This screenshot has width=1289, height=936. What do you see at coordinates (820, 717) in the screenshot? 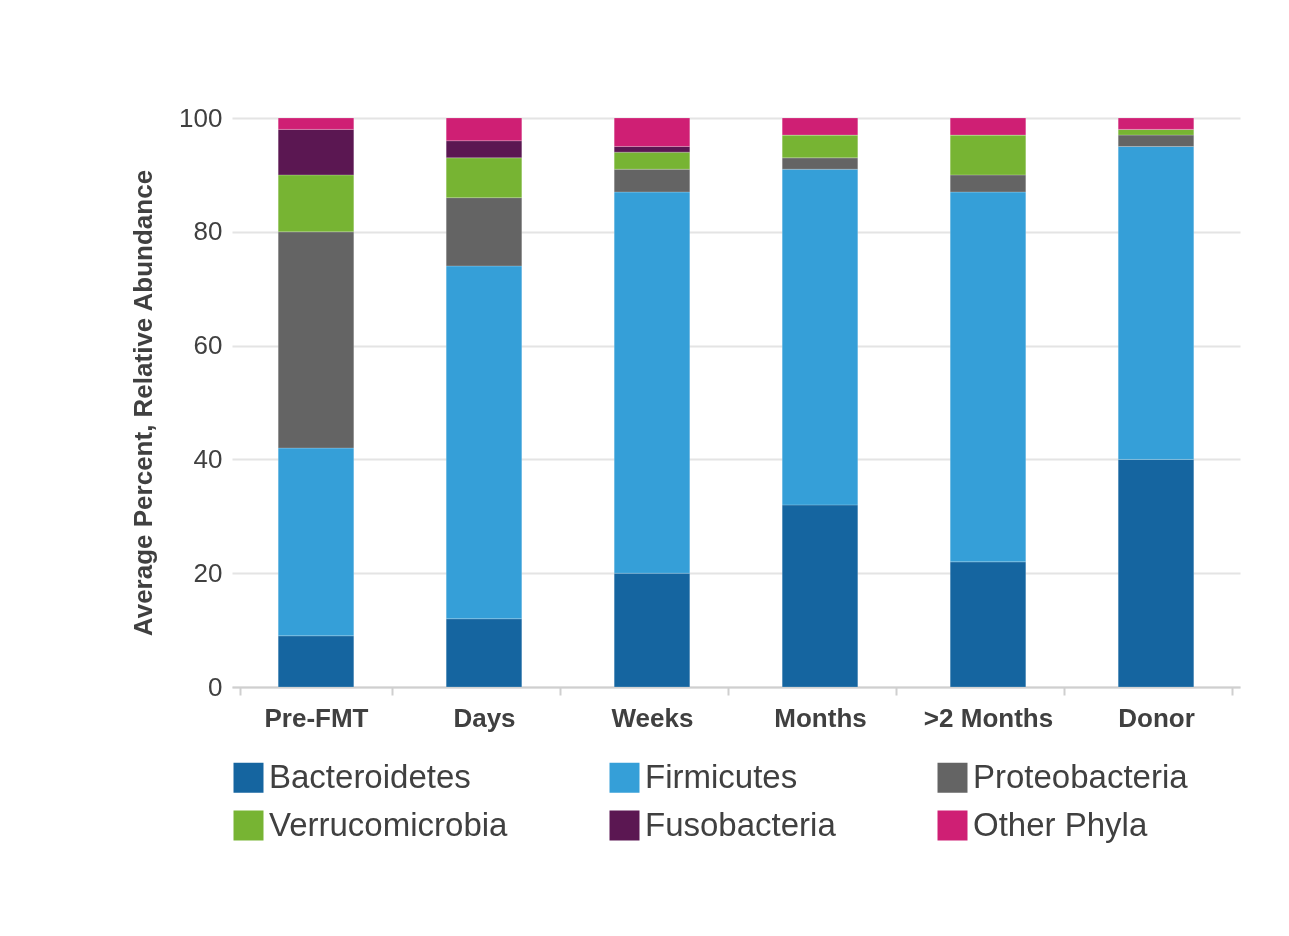
I see `x-tick-label: Months` at bounding box center [820, 717].